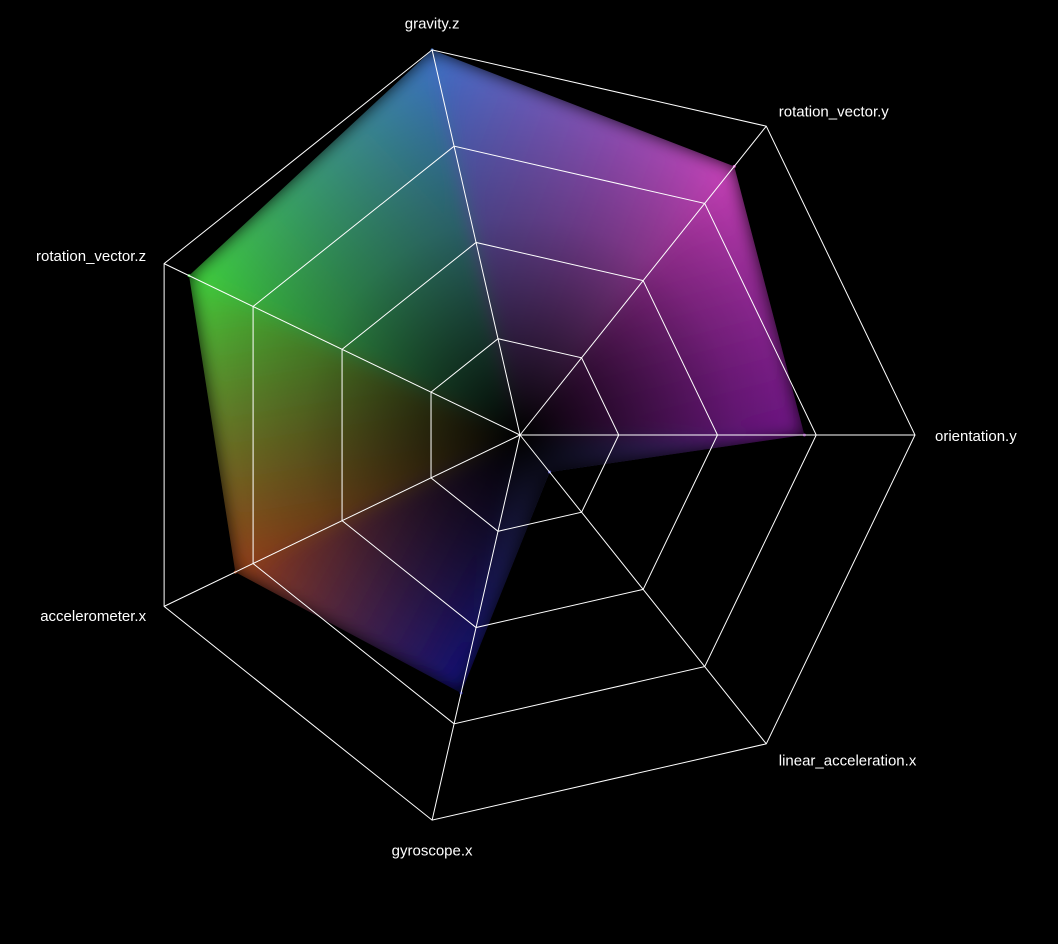 Image resolution: width=1058 pixels, height=944 pixels. What do you see at coordinates (432, 23) in the screenshot?
I see `axis-label-gravity-z: gravity.z` at bounding box center [432, 23].